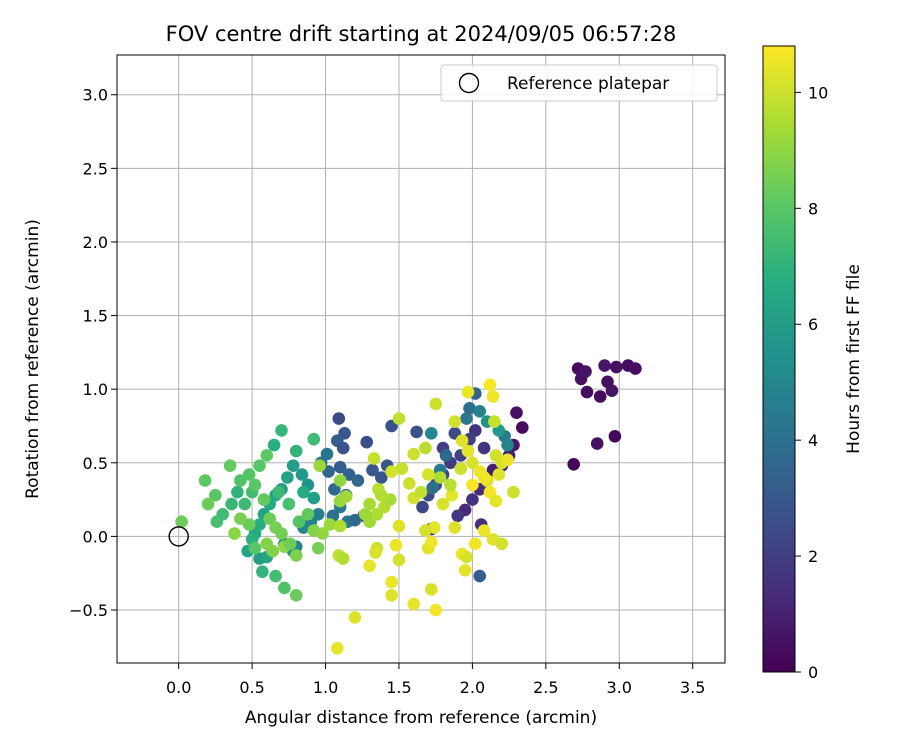  Describe the element at coordinates (178, 536) in the screenshot. I see `reference-platepar-marker` at that location.